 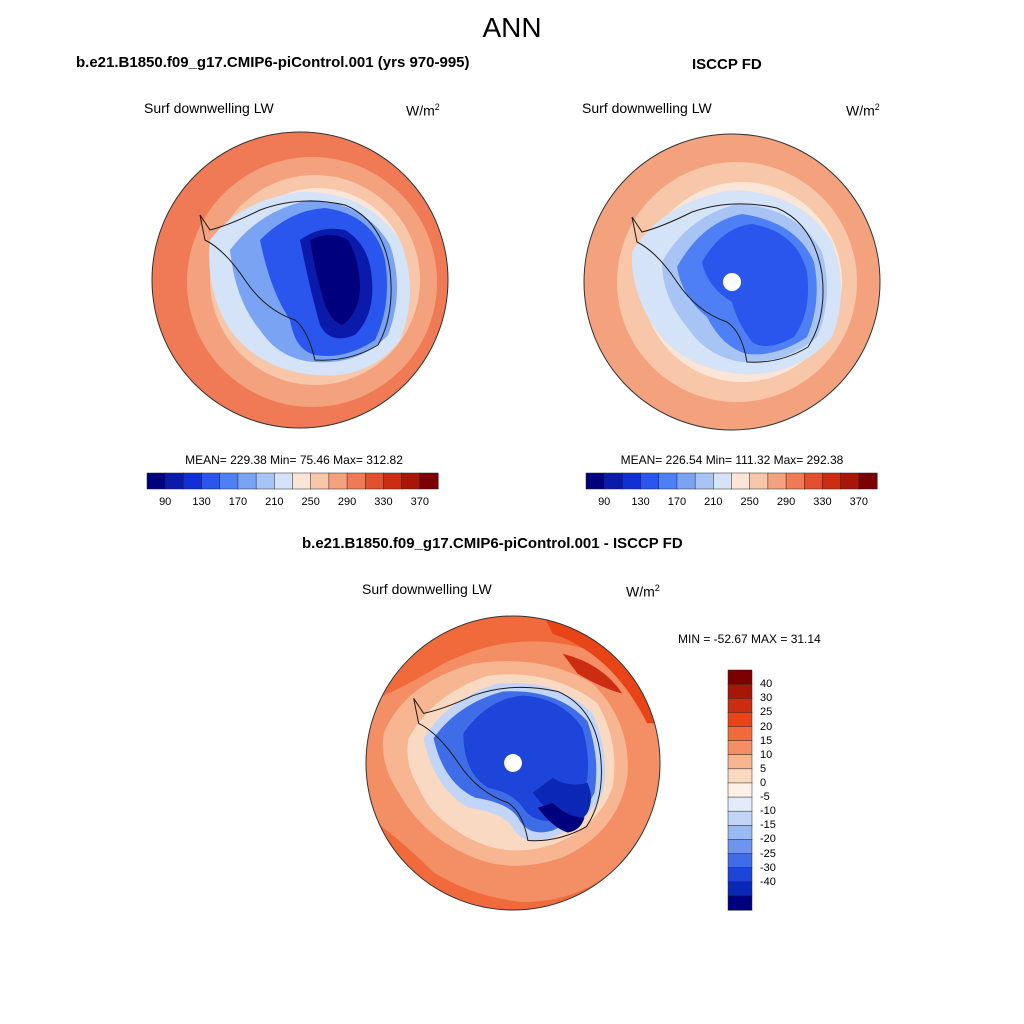 I want to click on diff-colorbar-tick: 20, so click(x=766, y=726).